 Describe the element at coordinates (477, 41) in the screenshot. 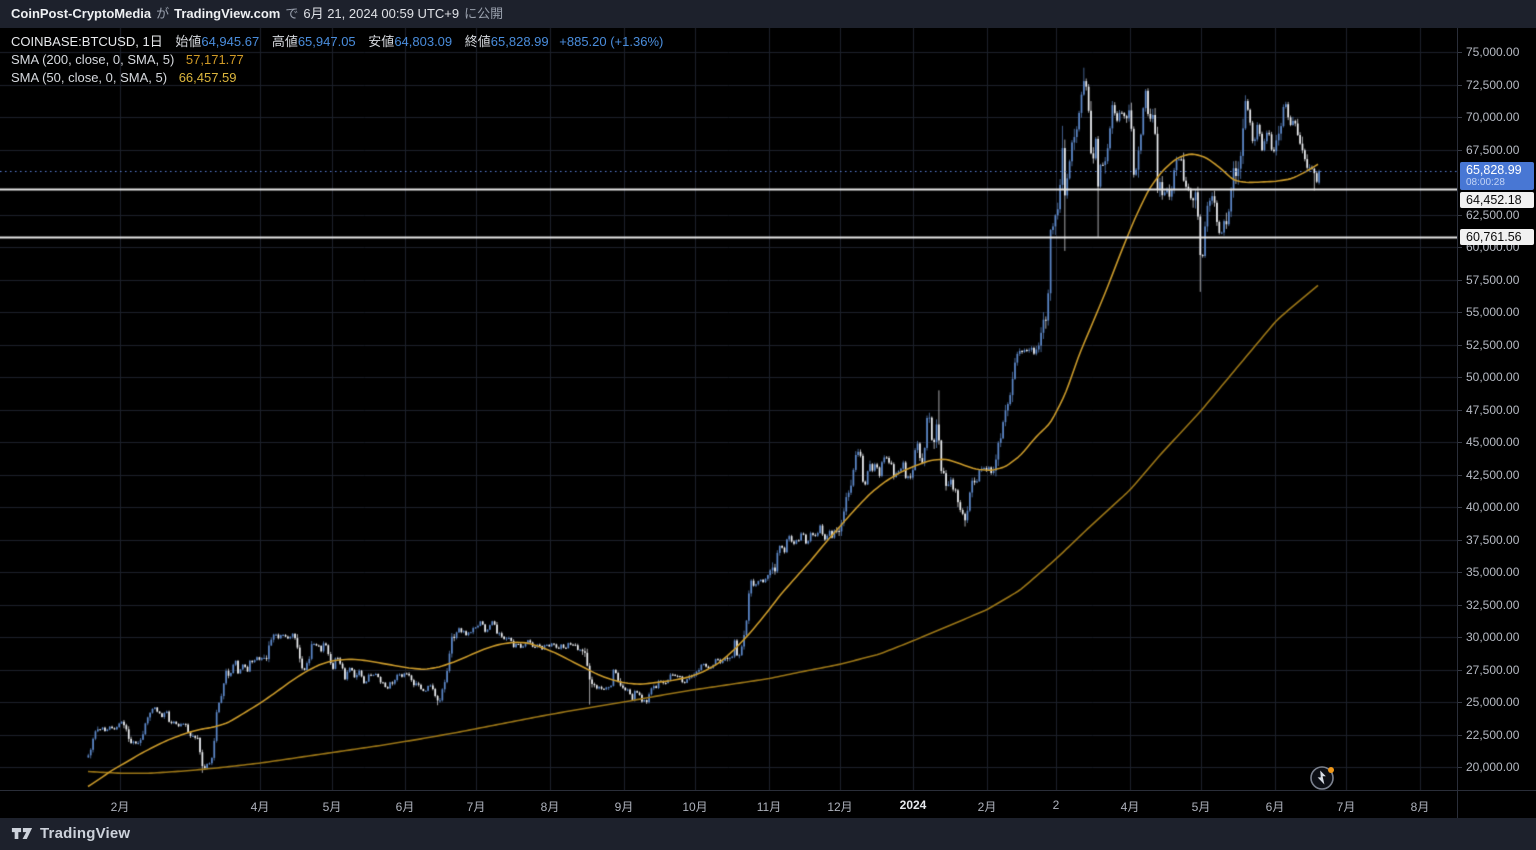

I see `close-label: 終値` at that location.